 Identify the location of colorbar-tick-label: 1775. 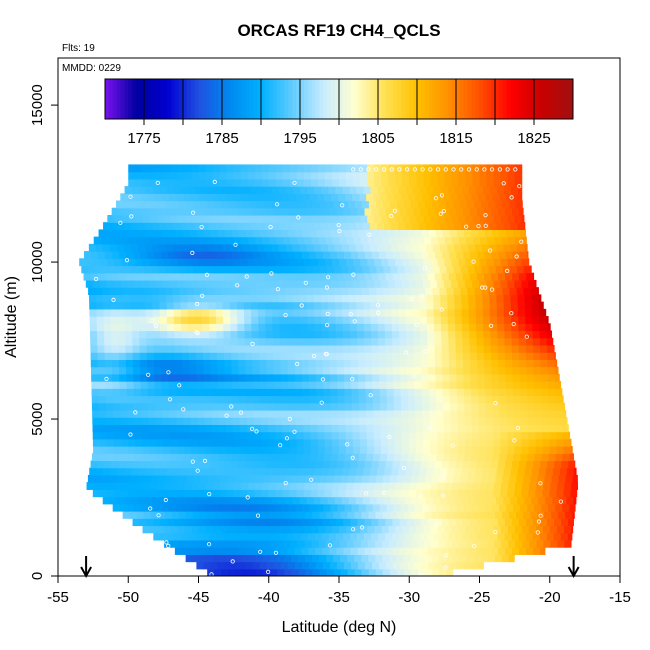
(143, 138).